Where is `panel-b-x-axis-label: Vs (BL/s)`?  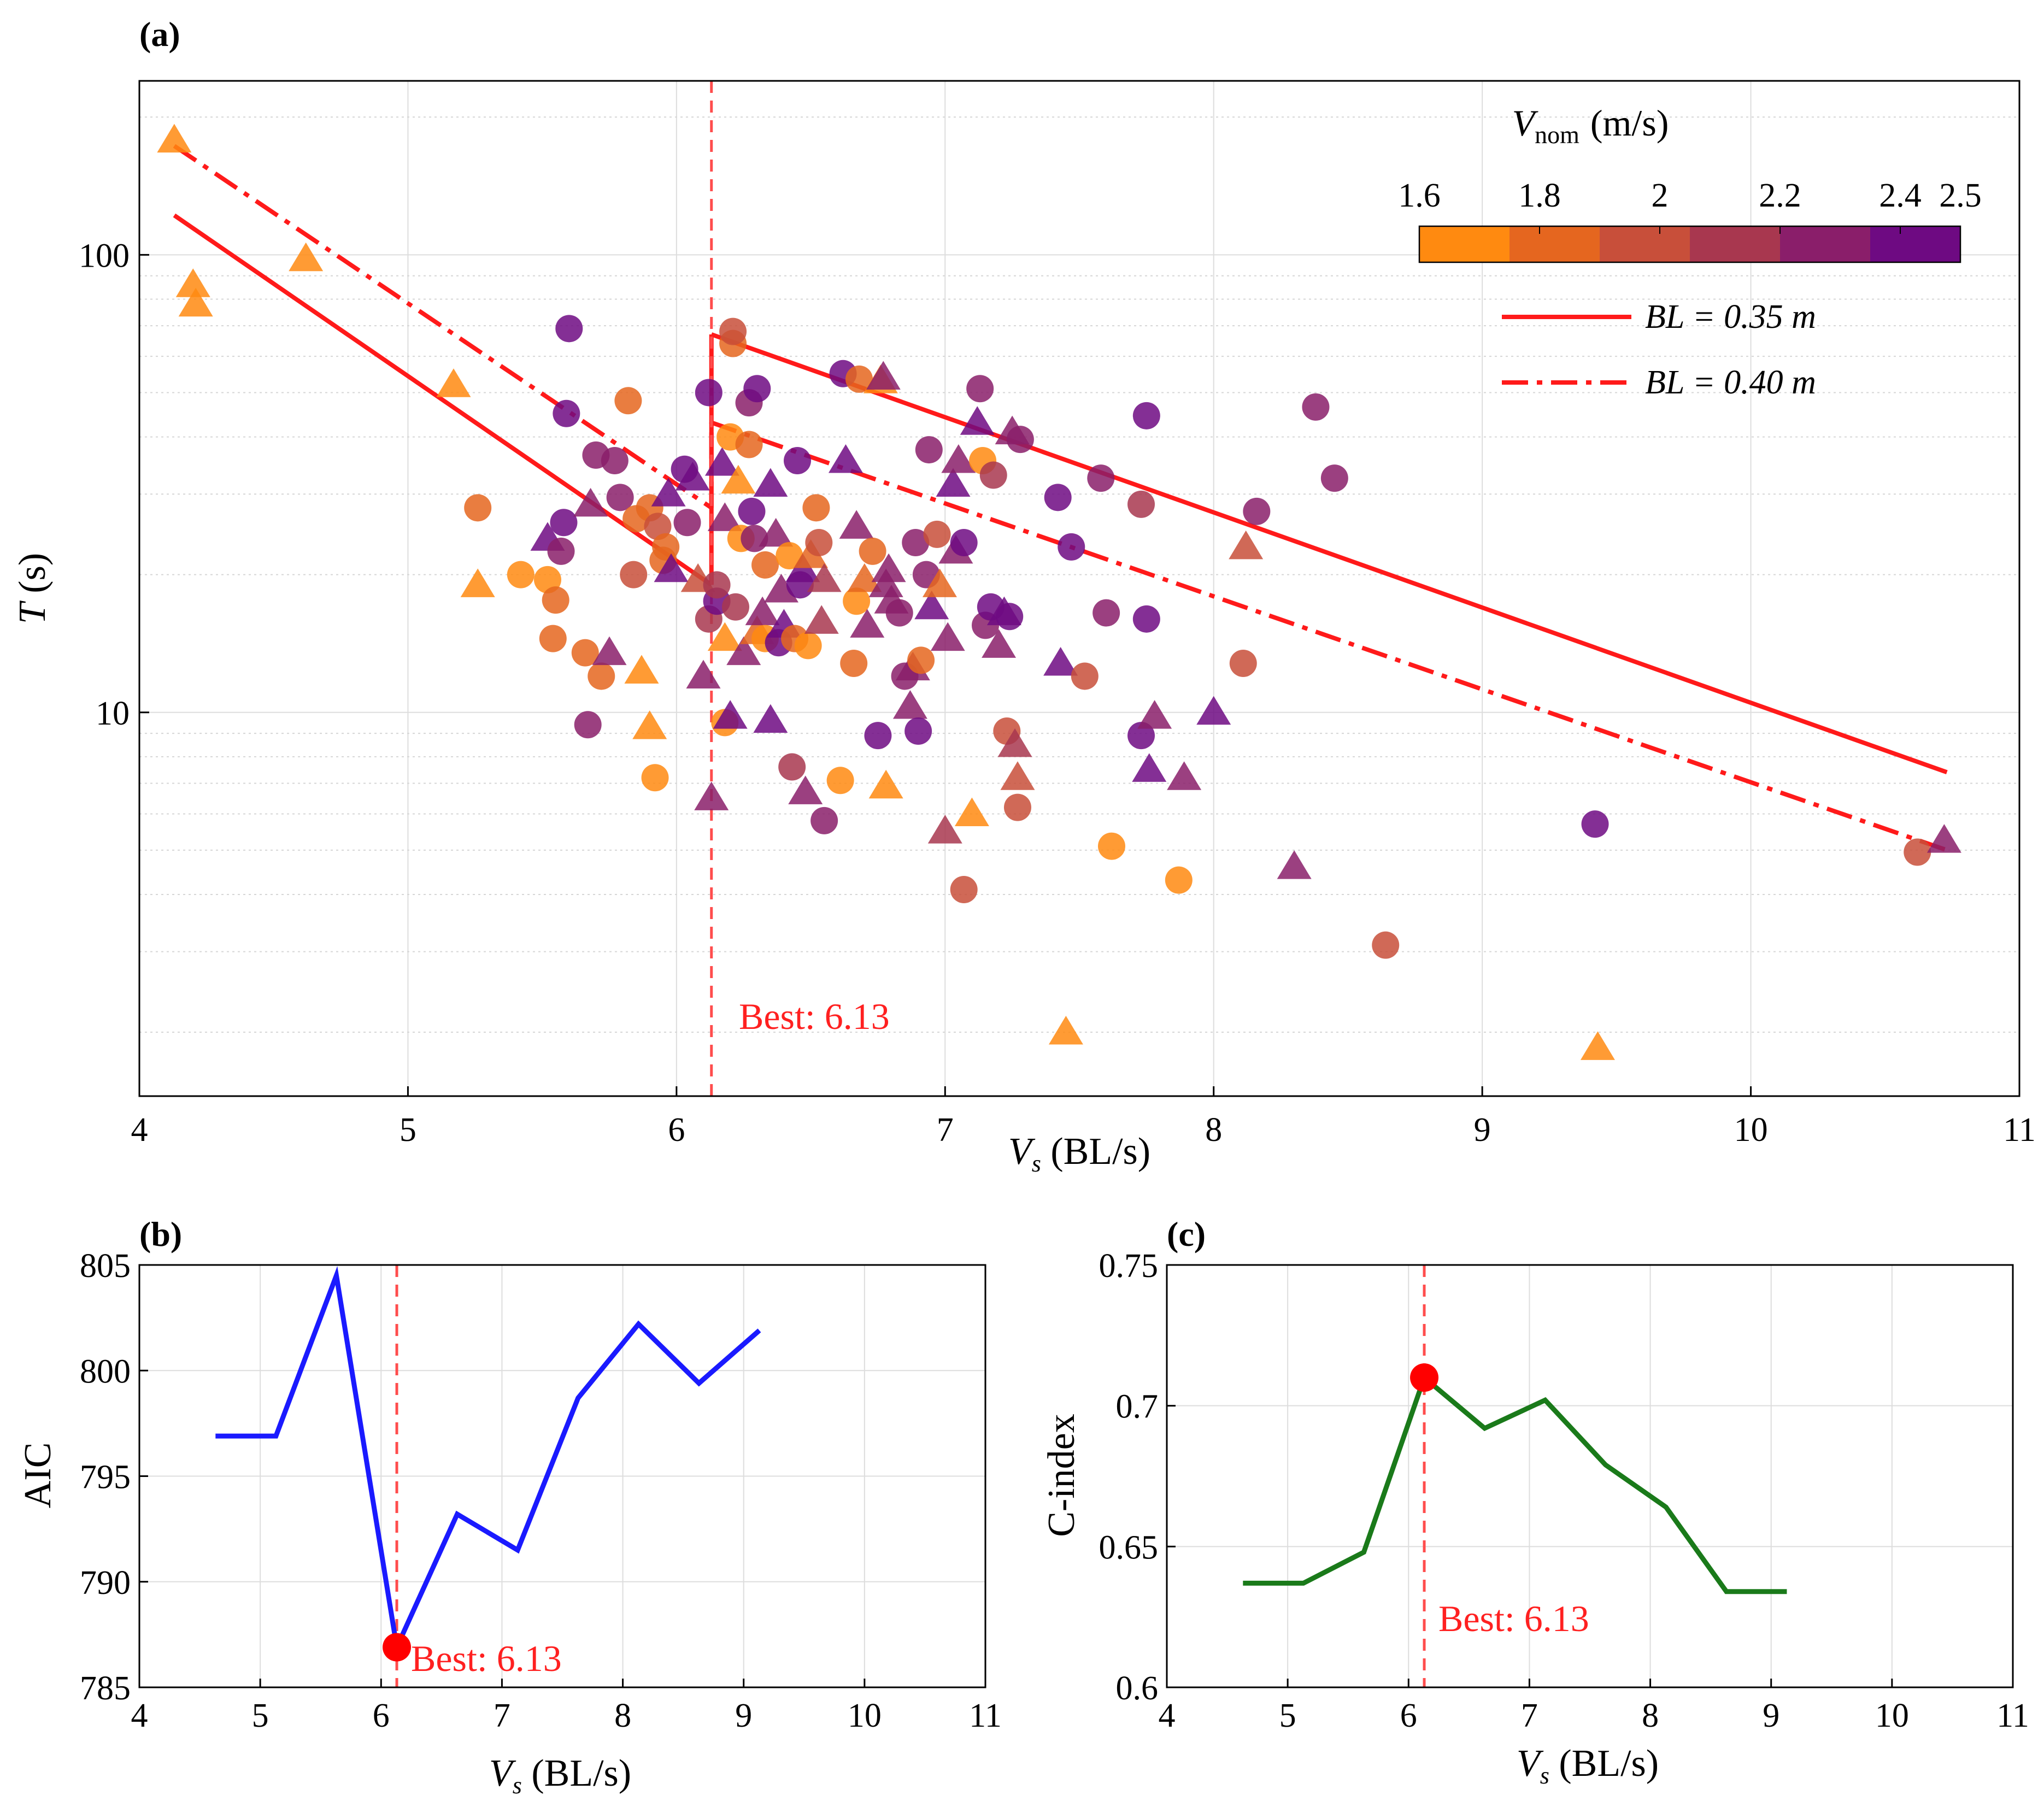
panel-b-x-axis-label: Vs (BL/s) is located at coordinates (560, 1776).